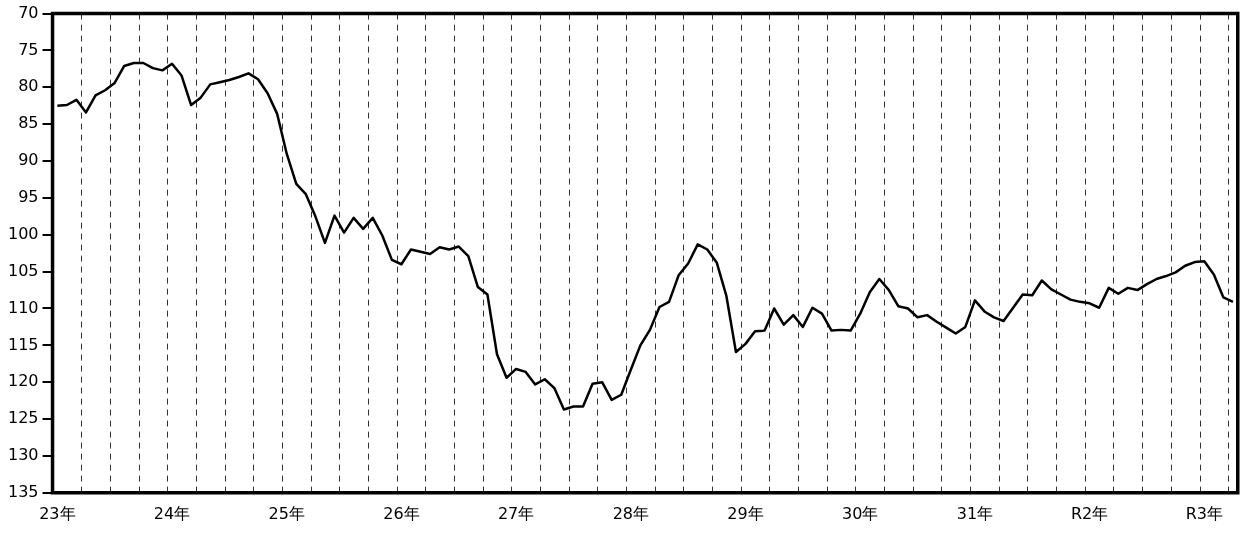 The height and width of the screenshot is (540, 1245). Describe the element at coordinates (630, 513) in the screenshot. I see `x-tick-label: 28年` at that location.